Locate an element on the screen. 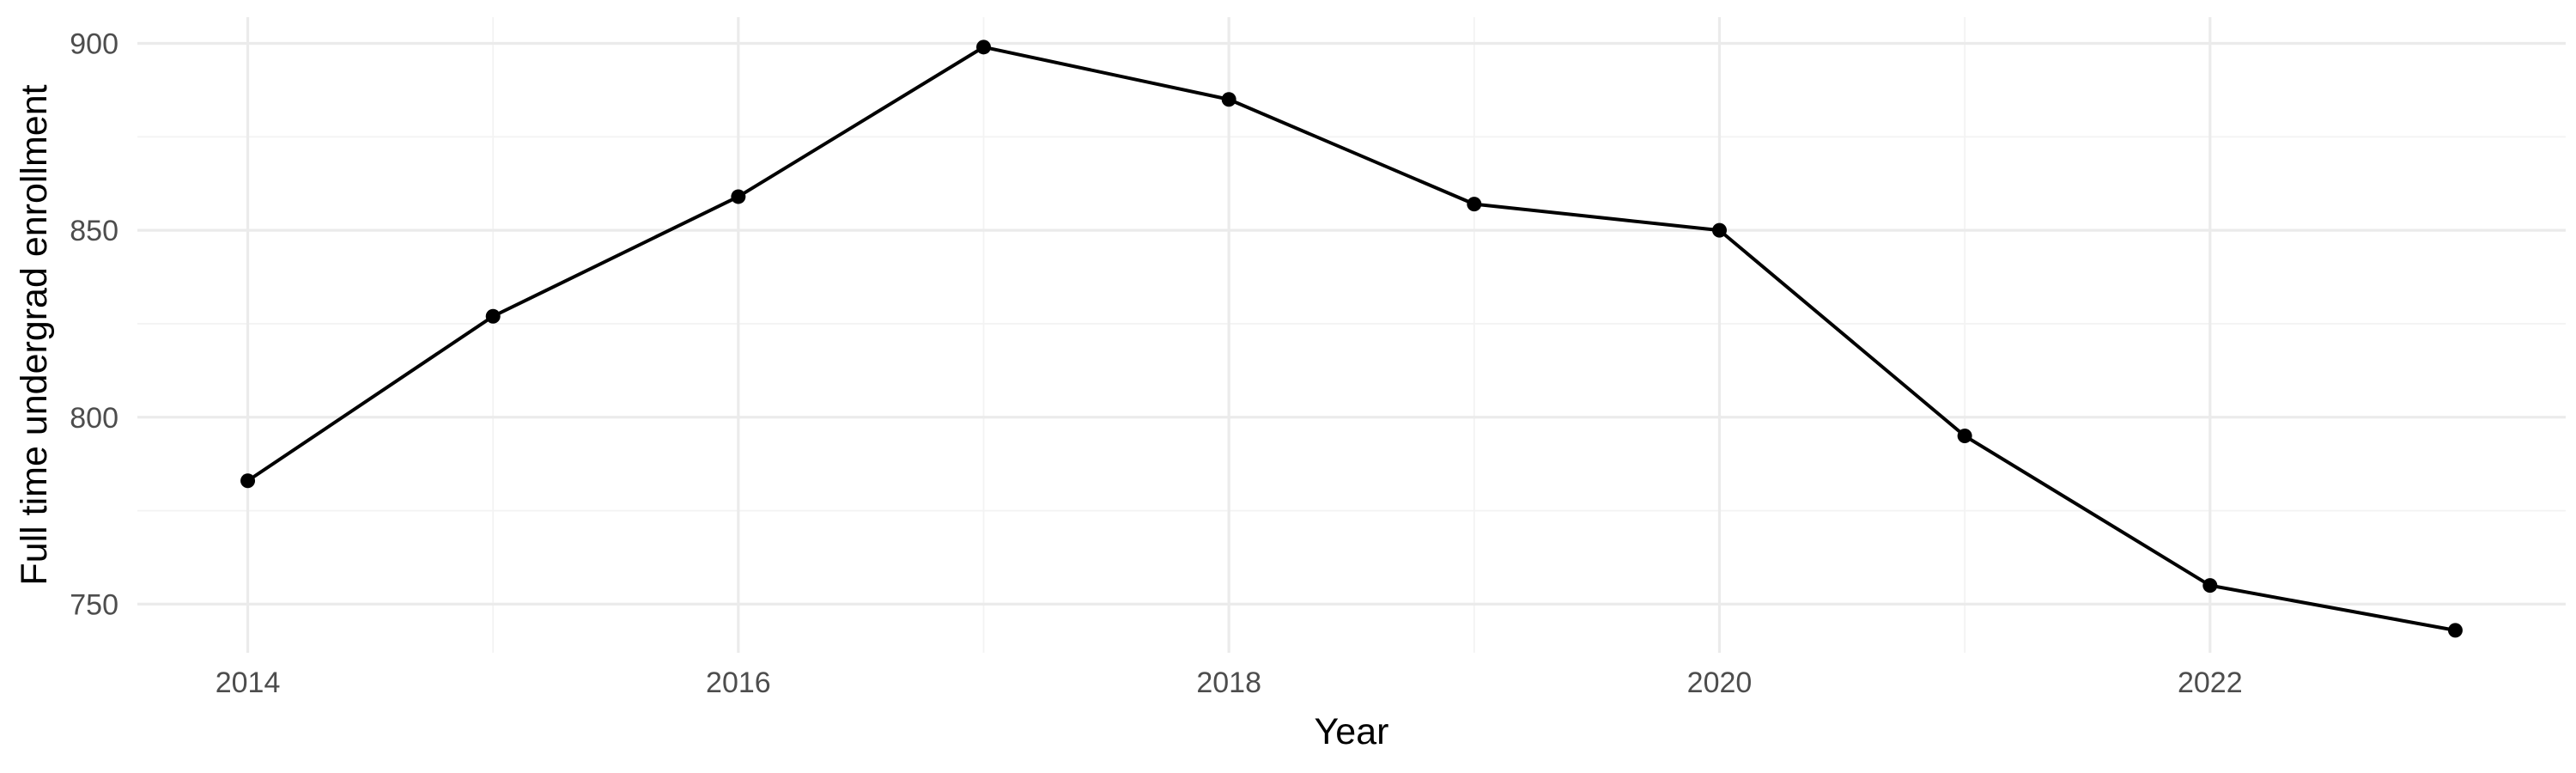 The image size is (2576, 773). x-axis-title: Year is located at coordinates (1352, 731).